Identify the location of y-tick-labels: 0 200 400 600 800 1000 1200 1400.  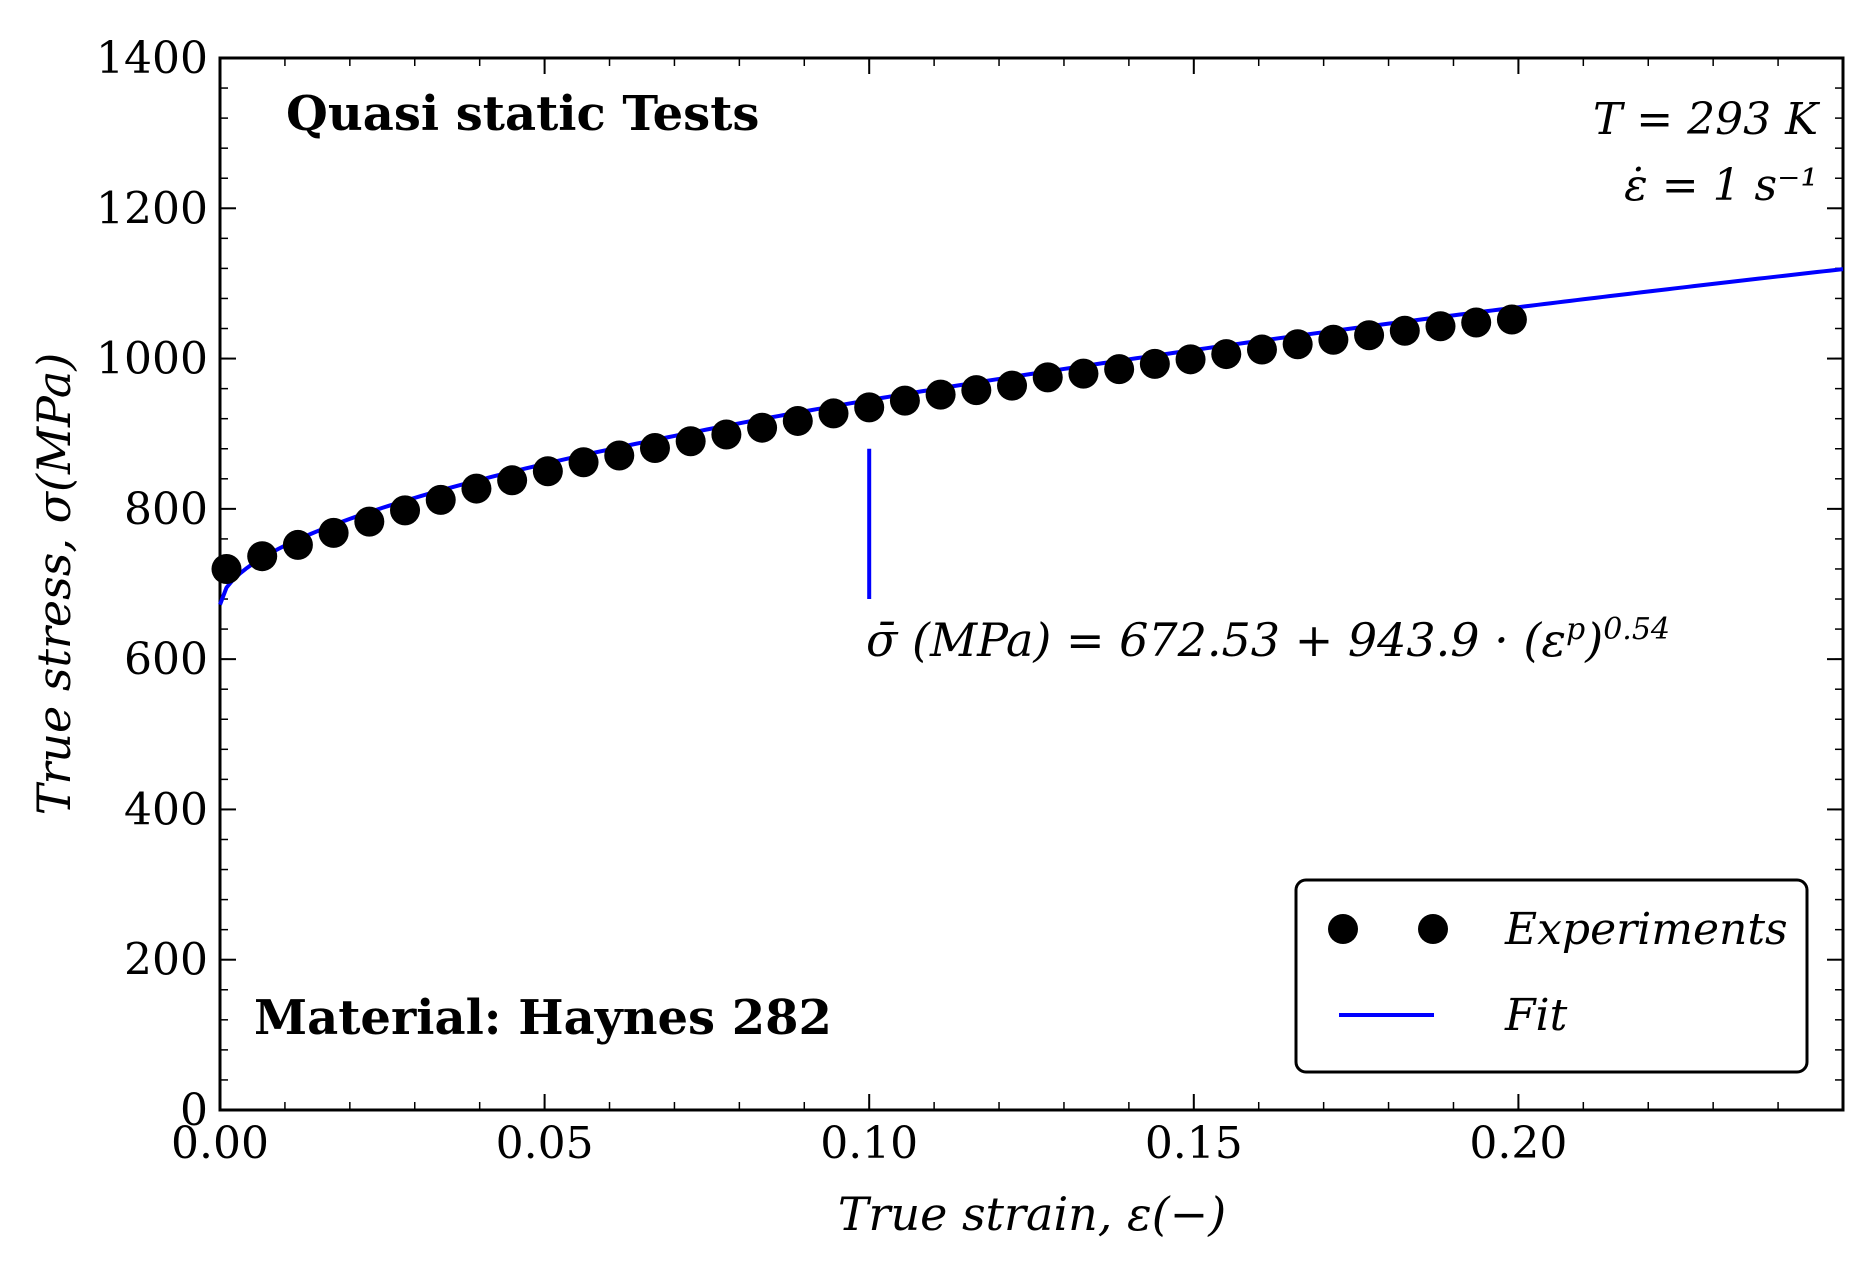
(152, 584).